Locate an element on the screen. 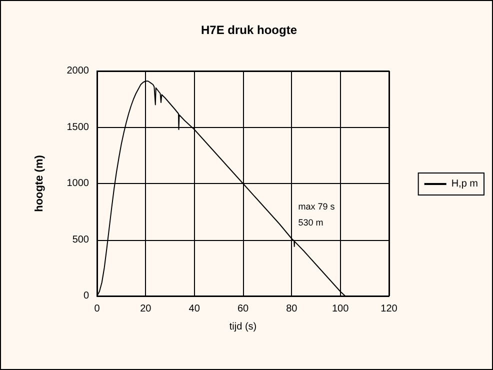  y-tick-label: 500 is located at coordinates (81, 240).